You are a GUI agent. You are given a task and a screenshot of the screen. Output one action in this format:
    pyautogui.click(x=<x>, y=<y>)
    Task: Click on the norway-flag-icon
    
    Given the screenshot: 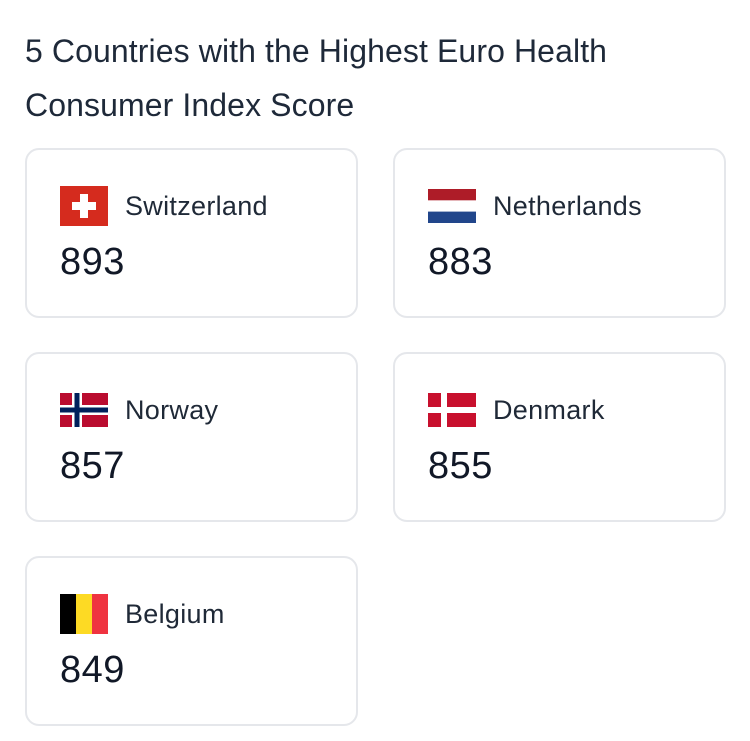 What is the action you would take?
    pyautogui.click(x=84, y=410)
    